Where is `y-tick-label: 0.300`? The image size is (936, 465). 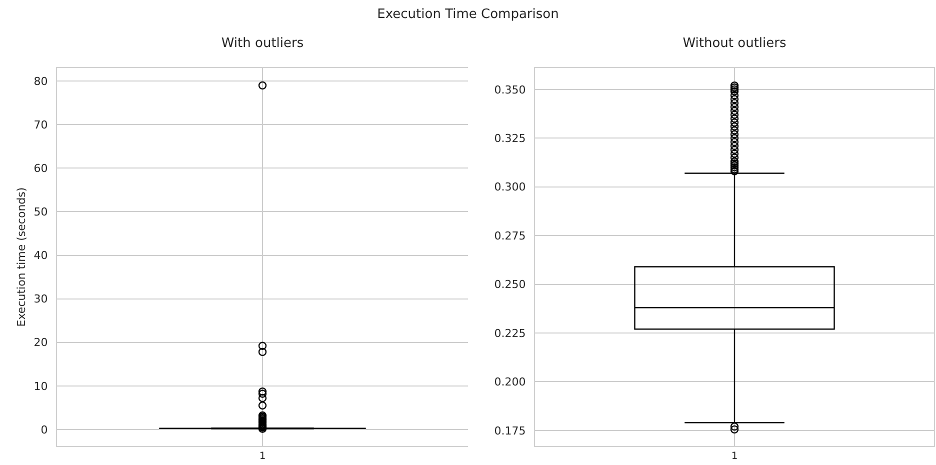
y-tick-label: 0.300 is located at coordinates (510, 187).